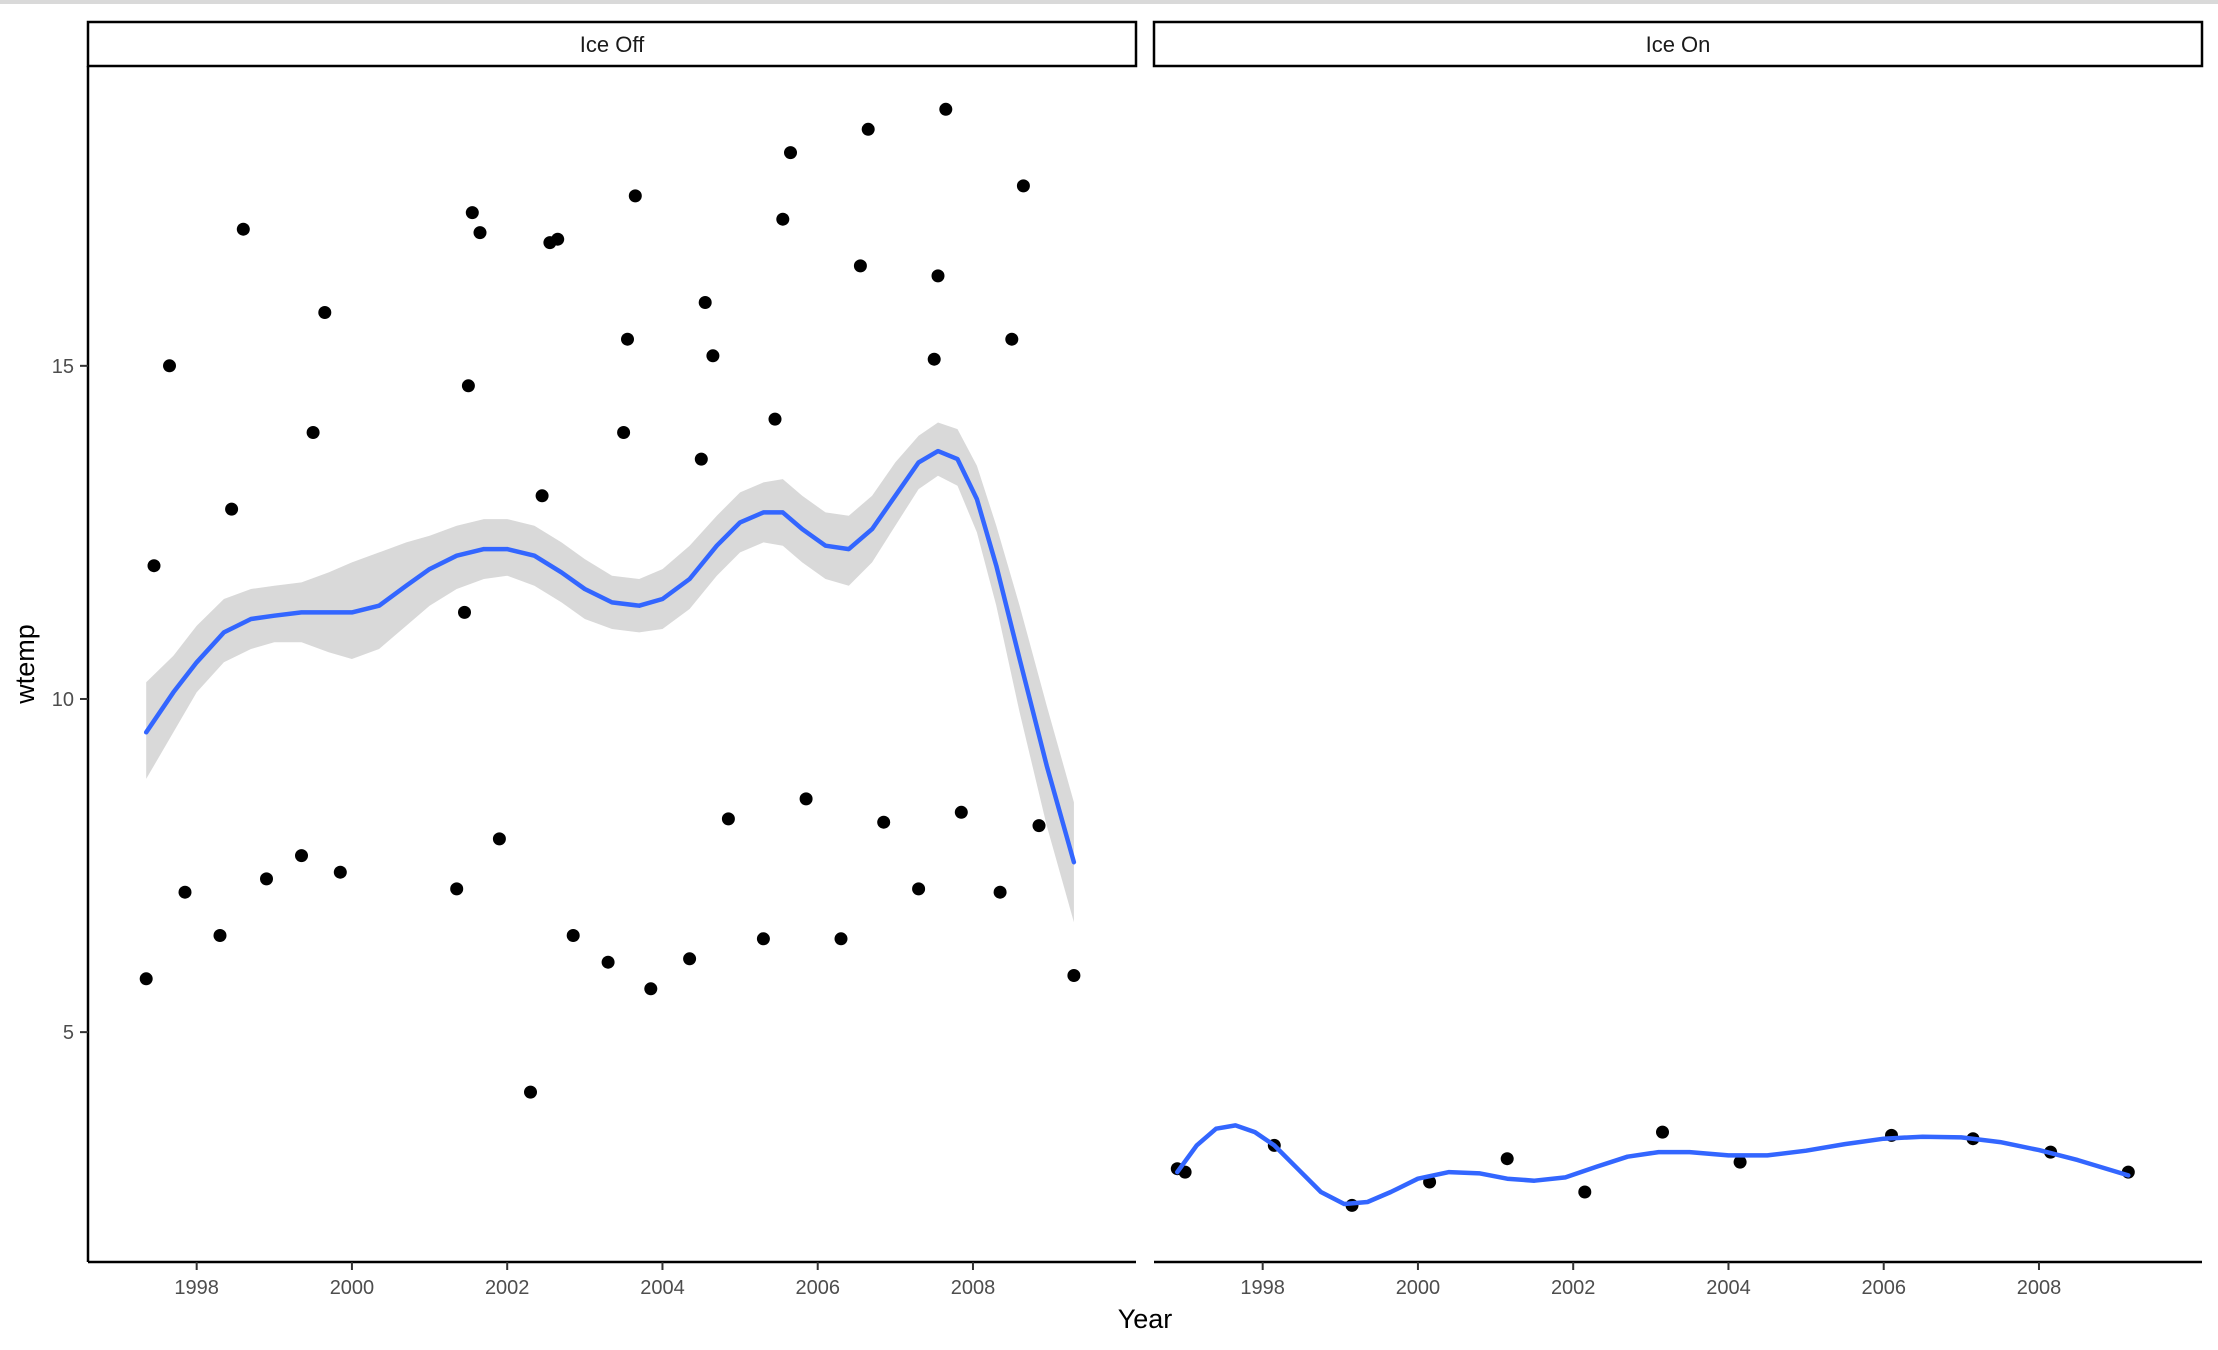  I want to click on y-tick-label: 10, so click(63, 700).